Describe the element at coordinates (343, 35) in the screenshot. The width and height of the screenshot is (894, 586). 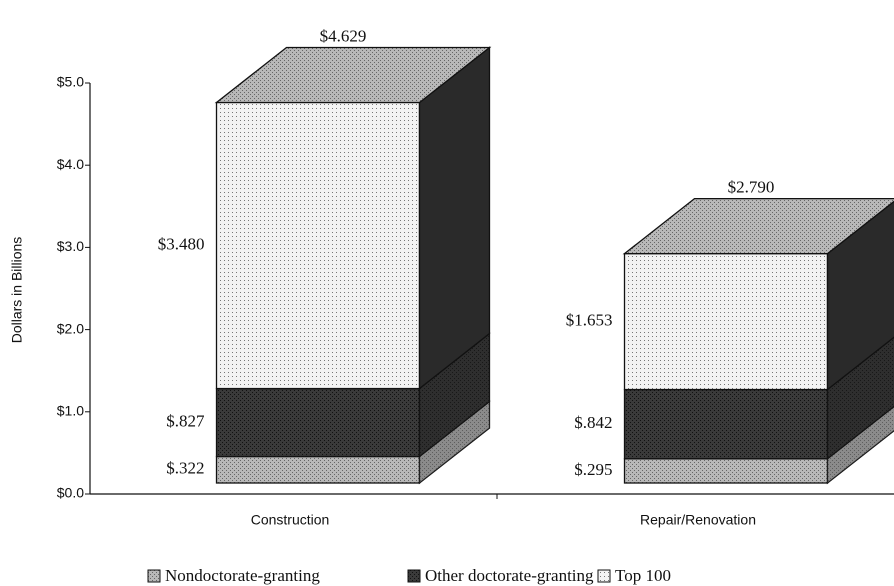
I see `total-label: $4.629` at that location.